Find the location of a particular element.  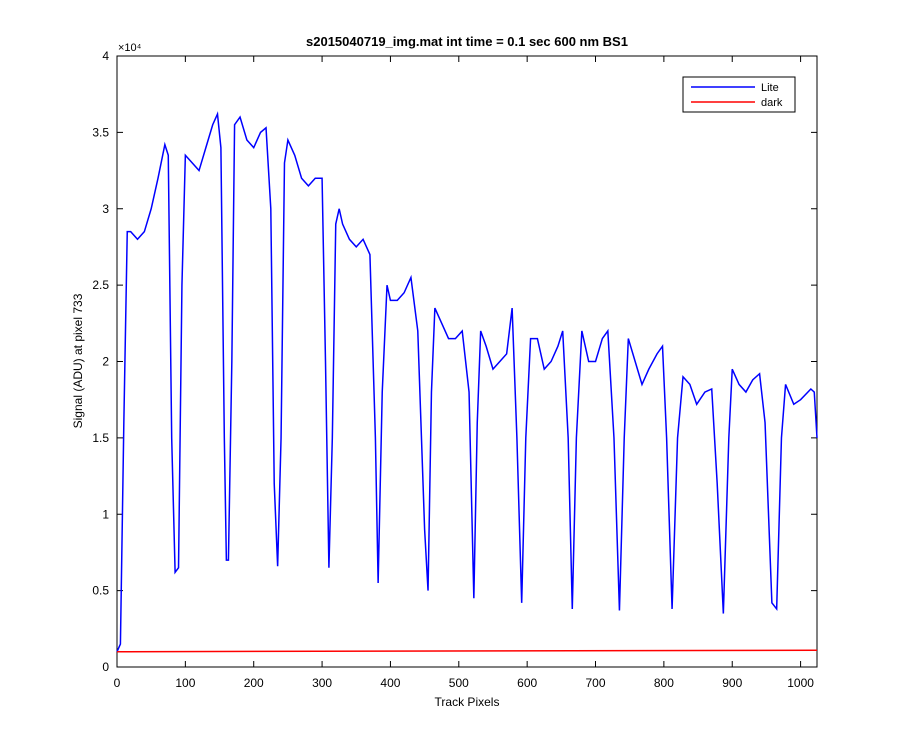

x-tick-label: 400 is located at coordinates (390, 683).